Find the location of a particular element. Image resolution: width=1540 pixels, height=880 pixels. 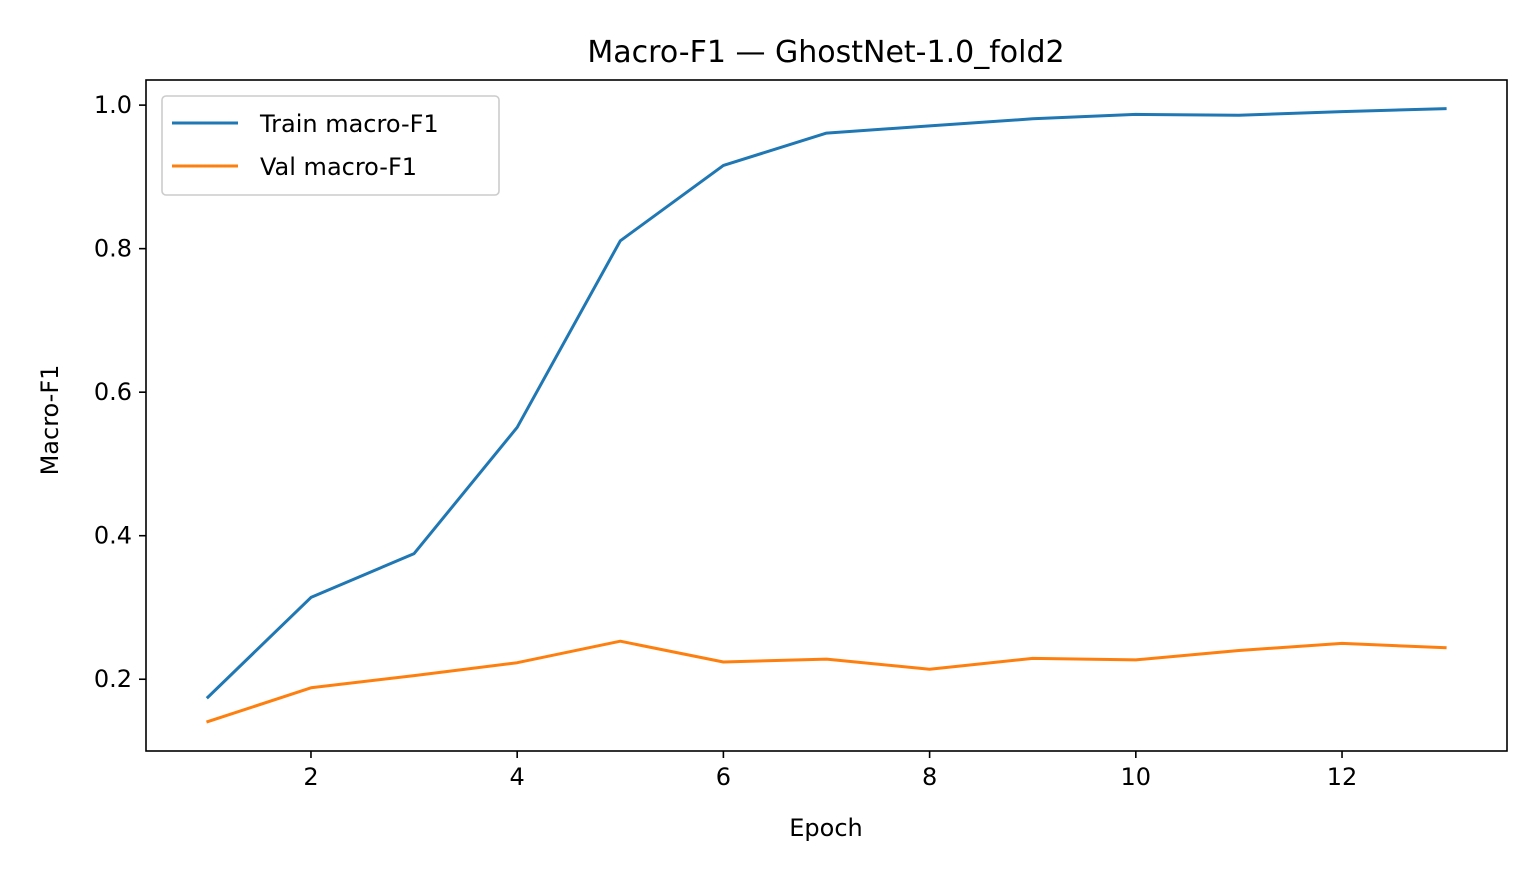

chart-title: Macro-F1 — GhostNet-1.0_fold2 is located at coordinates (825, 52).